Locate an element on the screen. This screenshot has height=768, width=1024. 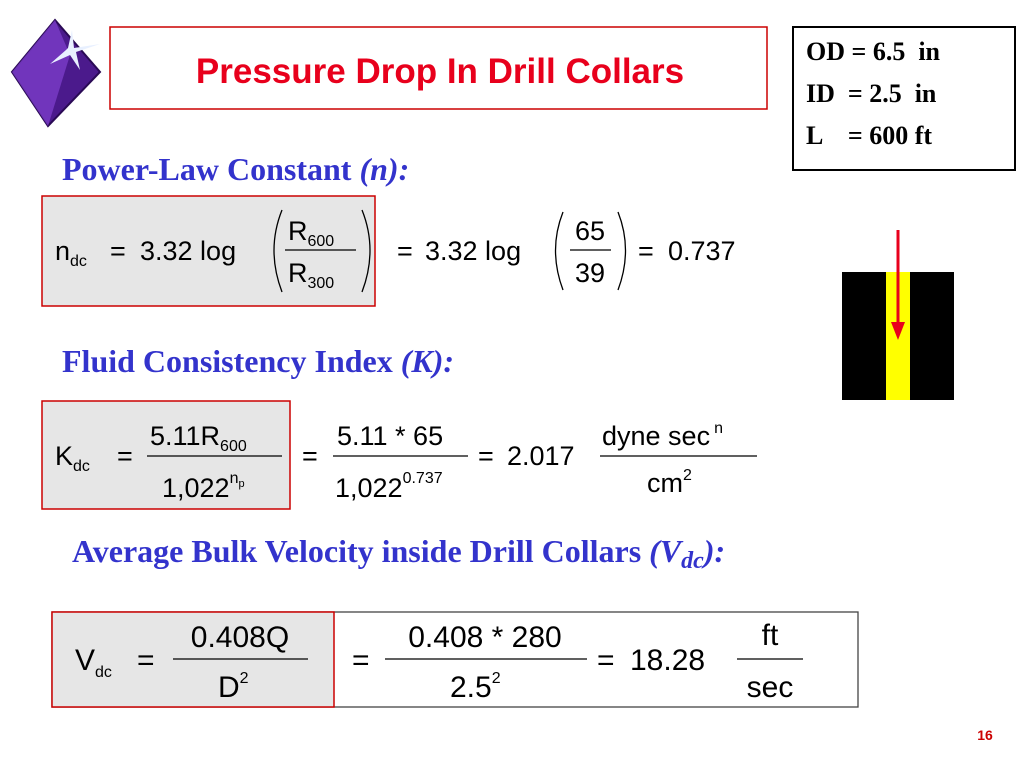
denominator: 1,0220.737 is located at coordinates (389, 486).